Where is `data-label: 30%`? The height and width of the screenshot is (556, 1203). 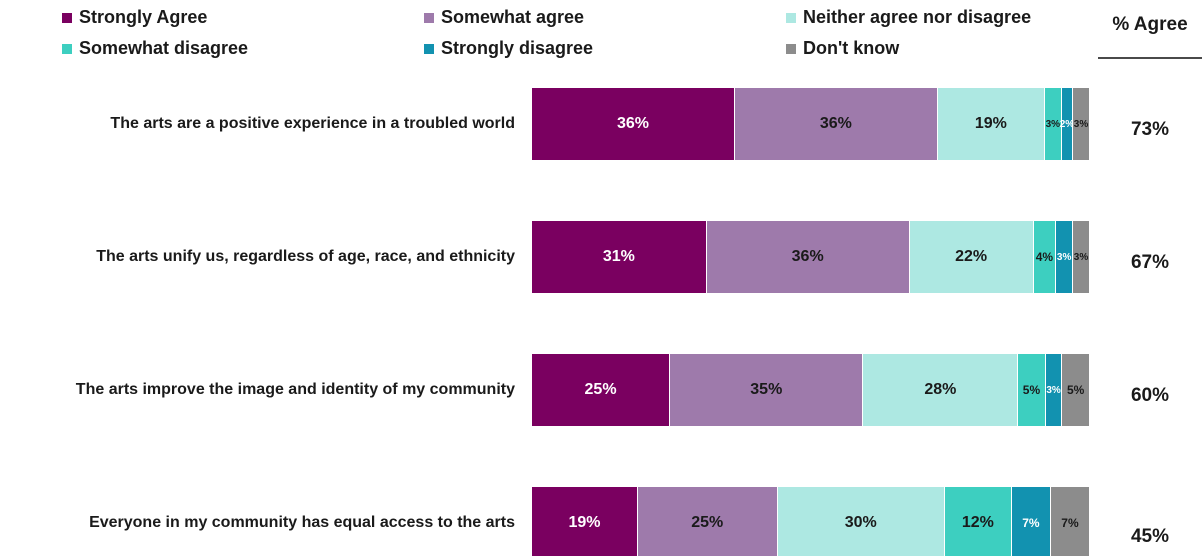 data-label: 30% is located at coordinates (860, 522).